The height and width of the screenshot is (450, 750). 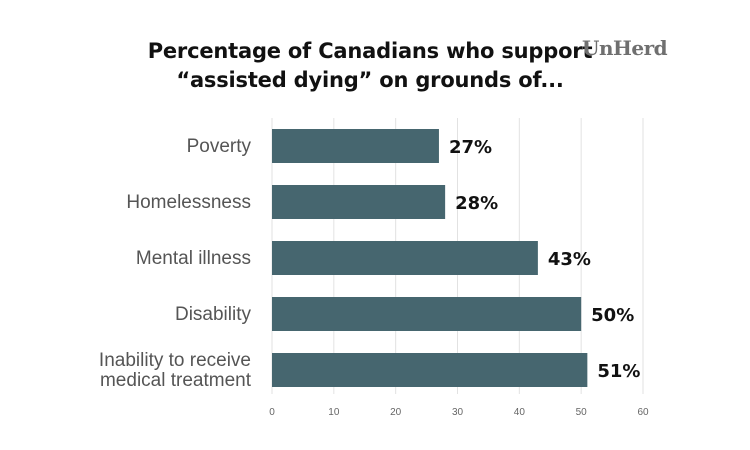 What do you see at coordinates (643, 412) in the screenshot?
I see `x-tick-label: 60` at bounding box center [643, 412].